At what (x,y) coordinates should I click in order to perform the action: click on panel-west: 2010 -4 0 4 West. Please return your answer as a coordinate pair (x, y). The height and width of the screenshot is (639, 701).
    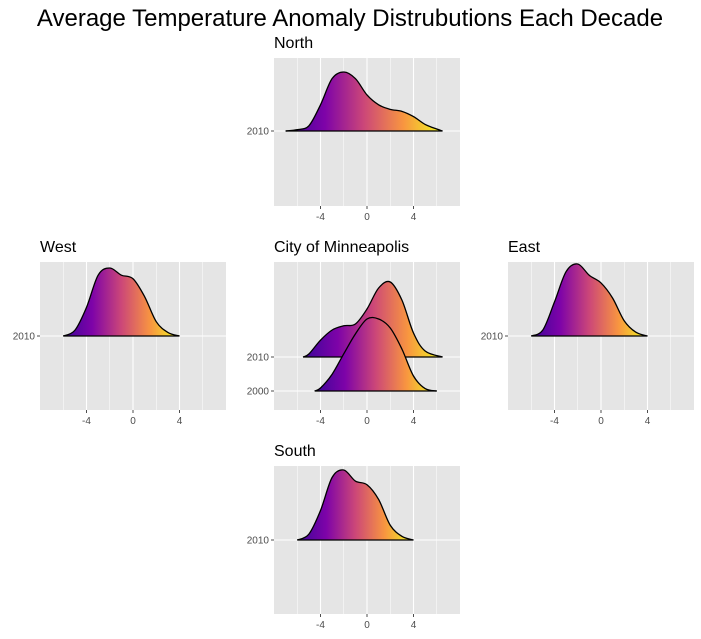
    Looking at the image, I should click on (119, 333).